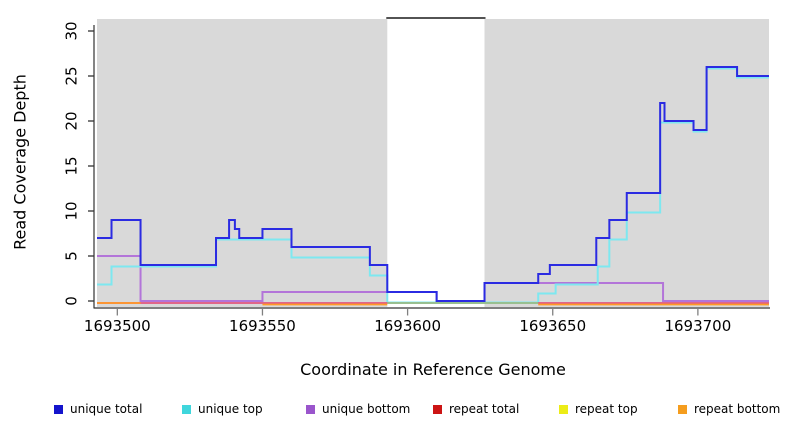 This screenshot has width=792, height=432. What do you see at coordinates (433, 369) in the screenshot?
I see `x-axis-title: Coordinate in Reference Genome` at bounding box center [433, 369].